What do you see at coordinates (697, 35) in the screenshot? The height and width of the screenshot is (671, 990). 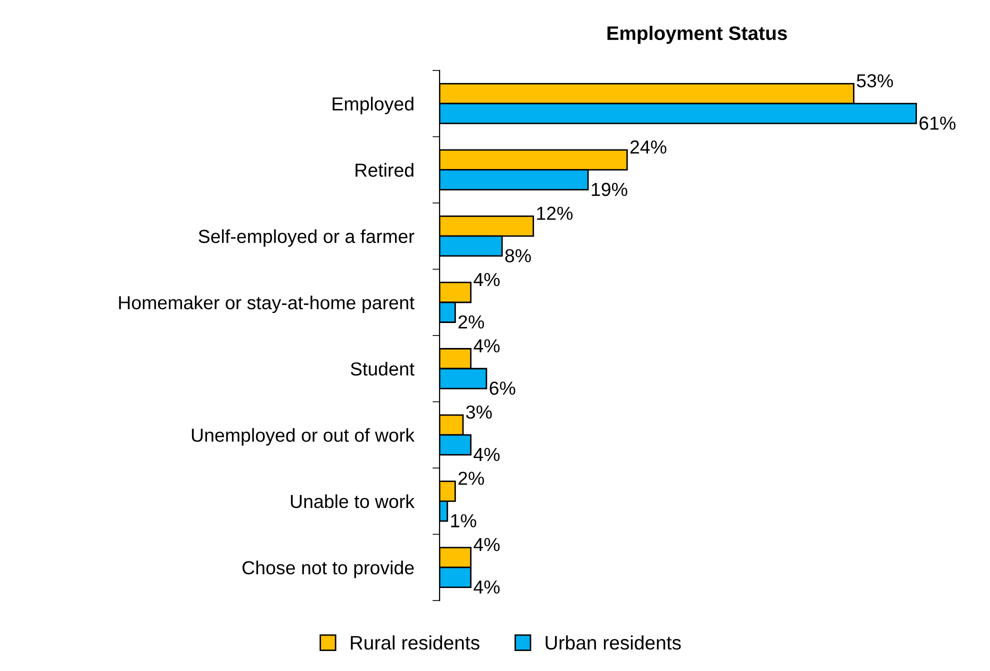 I see `chart-title: Employment Status` at bounding box center [697, 35].